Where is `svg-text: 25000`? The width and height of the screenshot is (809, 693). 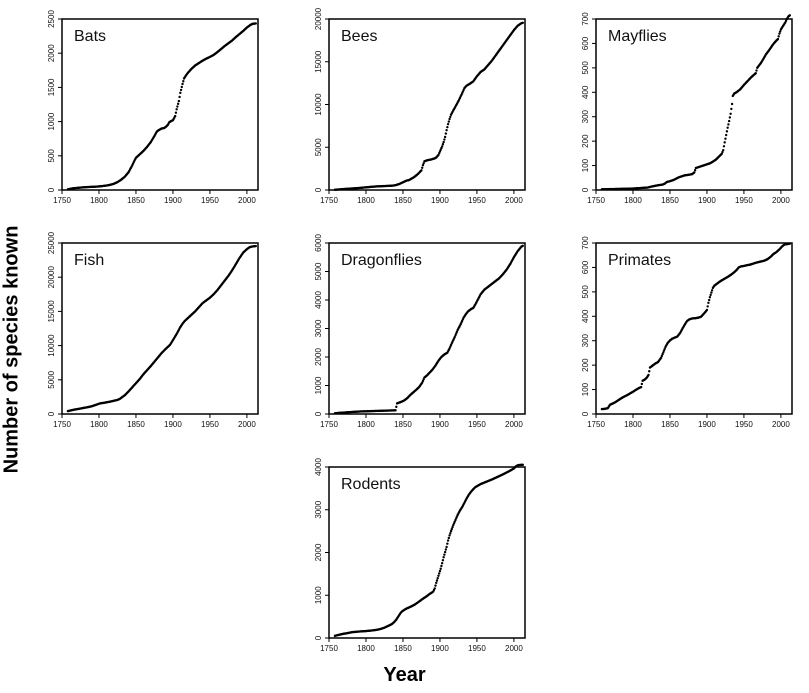 svg-text: 25000 is located at coordinates (51, 242).